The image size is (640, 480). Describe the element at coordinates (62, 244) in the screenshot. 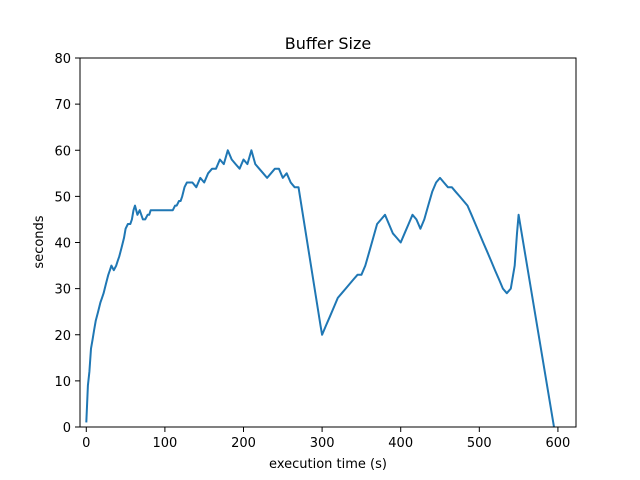

I see `y-tick-label: 40` at that location.